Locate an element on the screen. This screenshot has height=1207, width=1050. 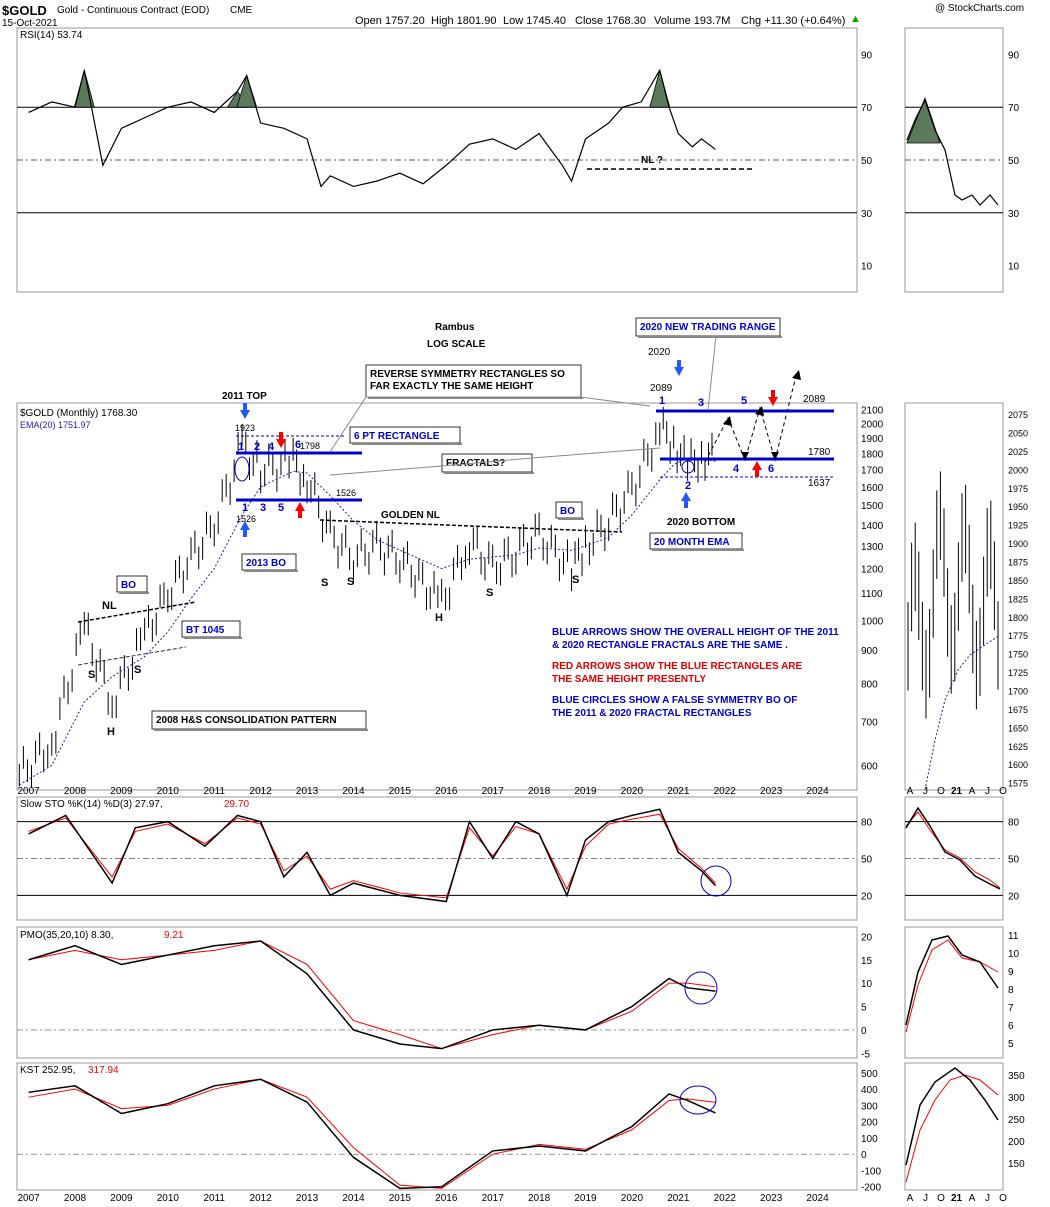
reverse-symmetry-callout-text: FAR EXACTLY THE SAME HEIGHT is located at coordinates (451, 386).